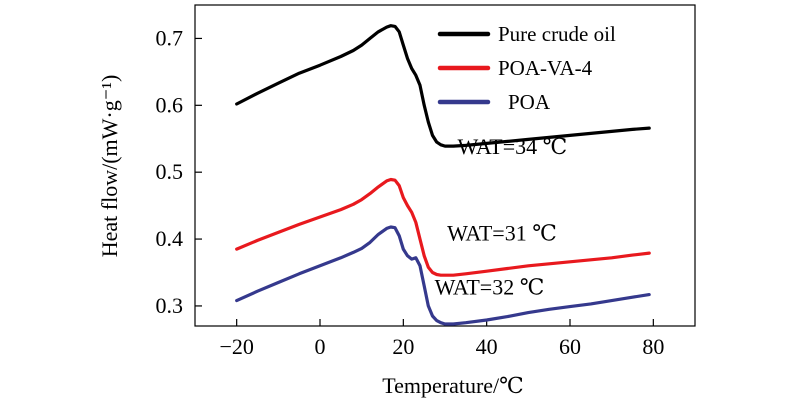 This screenshot has height=408, width=800. What do you see at coordinates (236, 346) in the screenshot?
I see `x-tick-label: −20` at bounding box center [236, 346].